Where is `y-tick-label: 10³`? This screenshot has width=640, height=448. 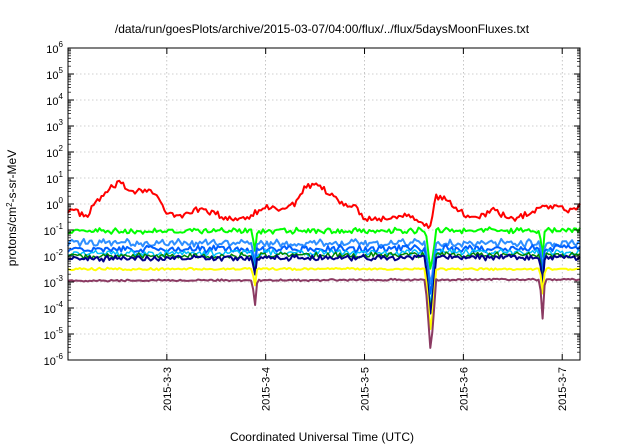 y-tick-label: 10³ is located at coordinates (54, 126).